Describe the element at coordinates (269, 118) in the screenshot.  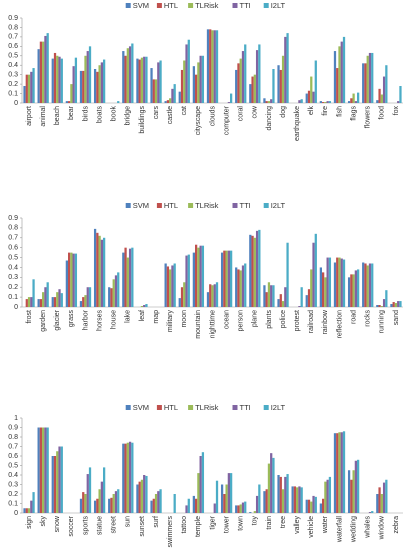
I see `x-tick-label: dancing` at that location.